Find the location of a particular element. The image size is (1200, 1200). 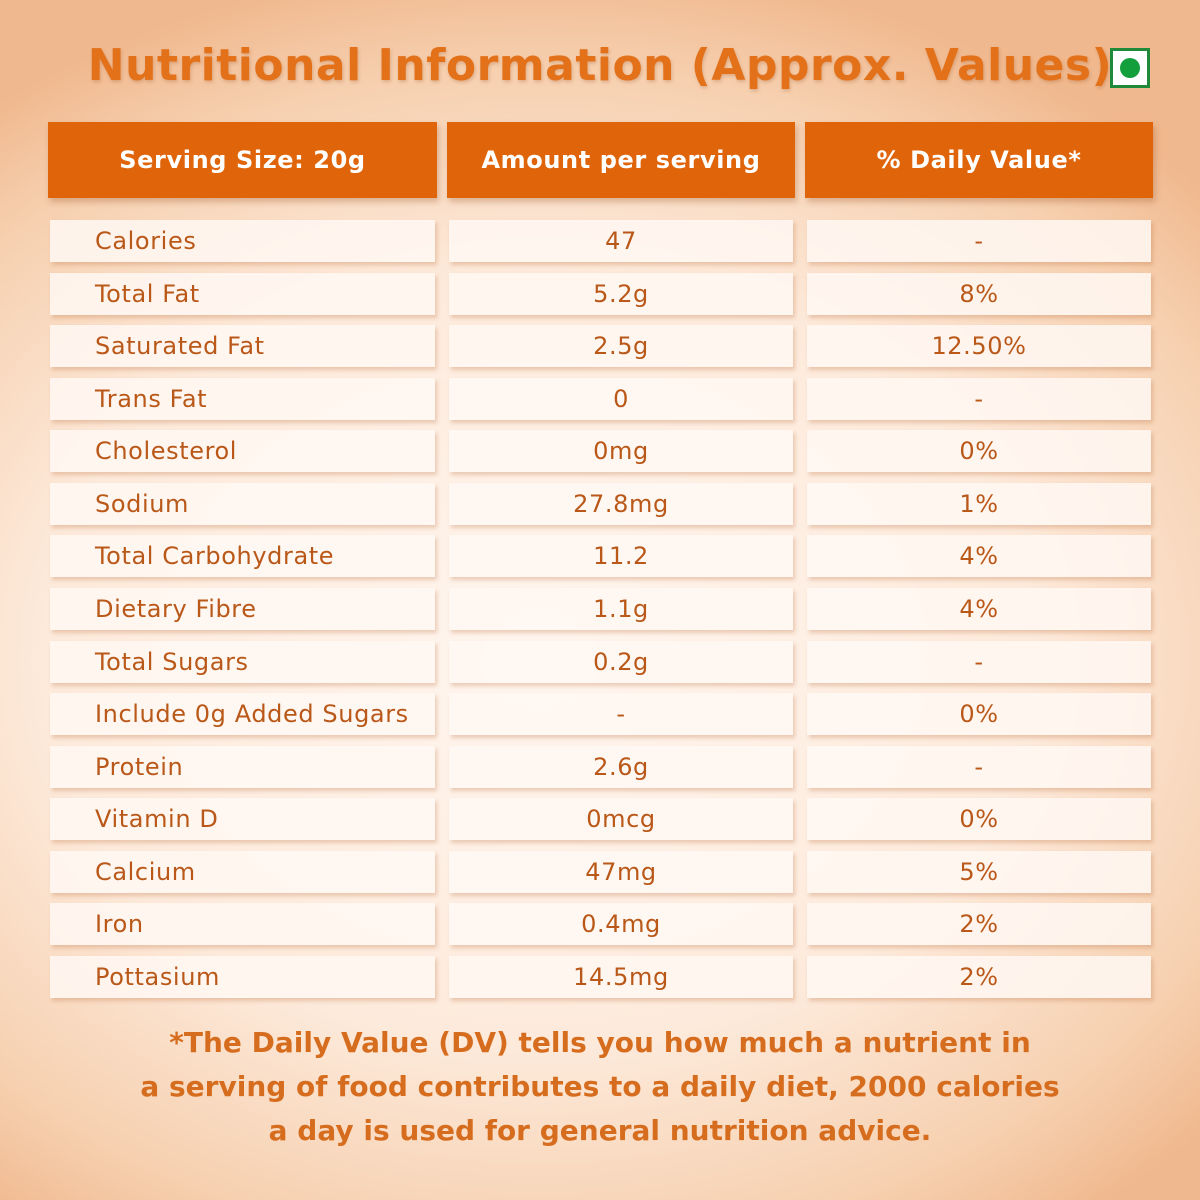

table-cell: Total Carbohydrate is located at coordinates (242, 556).